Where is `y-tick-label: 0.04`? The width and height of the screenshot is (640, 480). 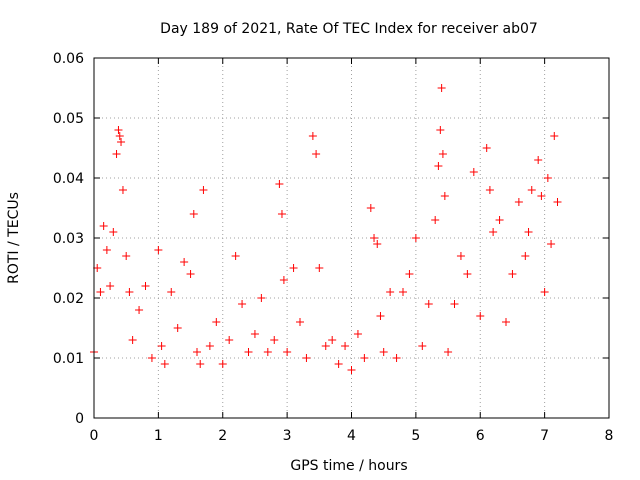 y-tick-label: 0.04 is located at coordinates (68, 179).